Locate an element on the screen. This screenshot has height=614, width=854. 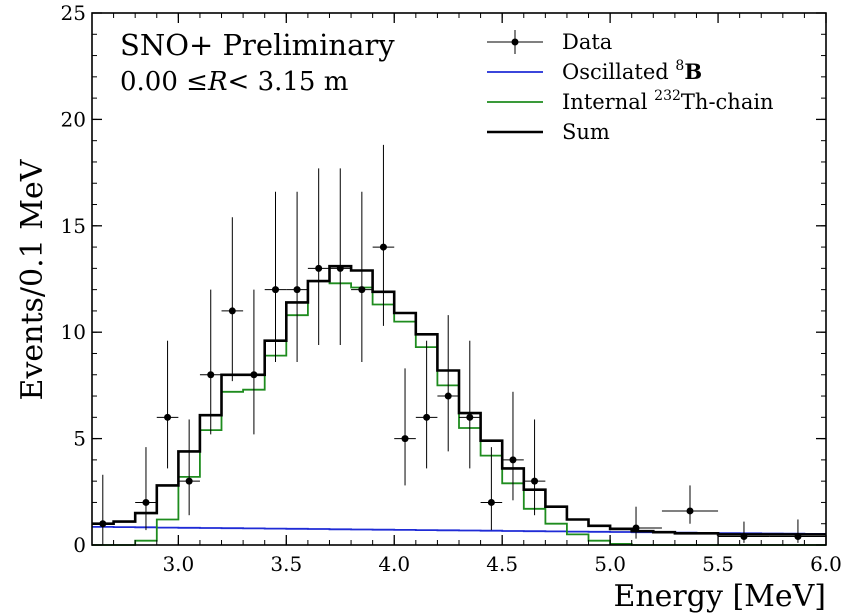
y-tick-label: 10 is located at coordinates (73, 332).